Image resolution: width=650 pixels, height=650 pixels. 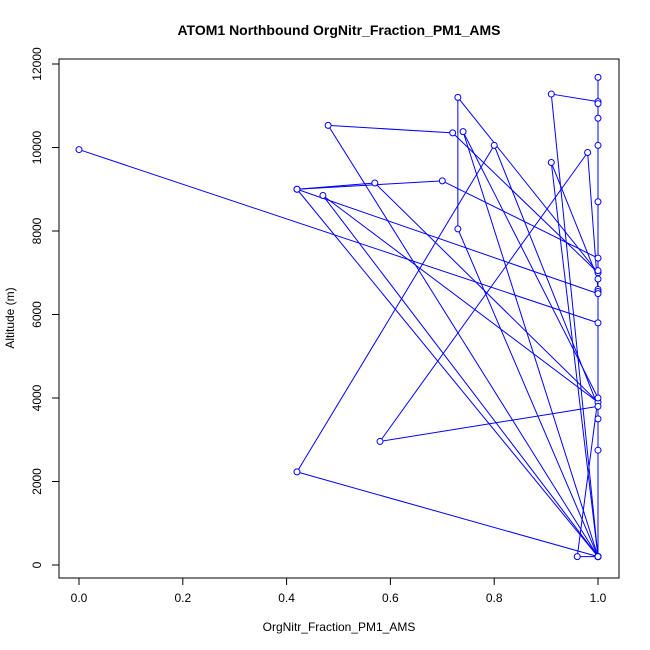 I want to click on y-tick-label: 6000, so click(x=37, y=314).